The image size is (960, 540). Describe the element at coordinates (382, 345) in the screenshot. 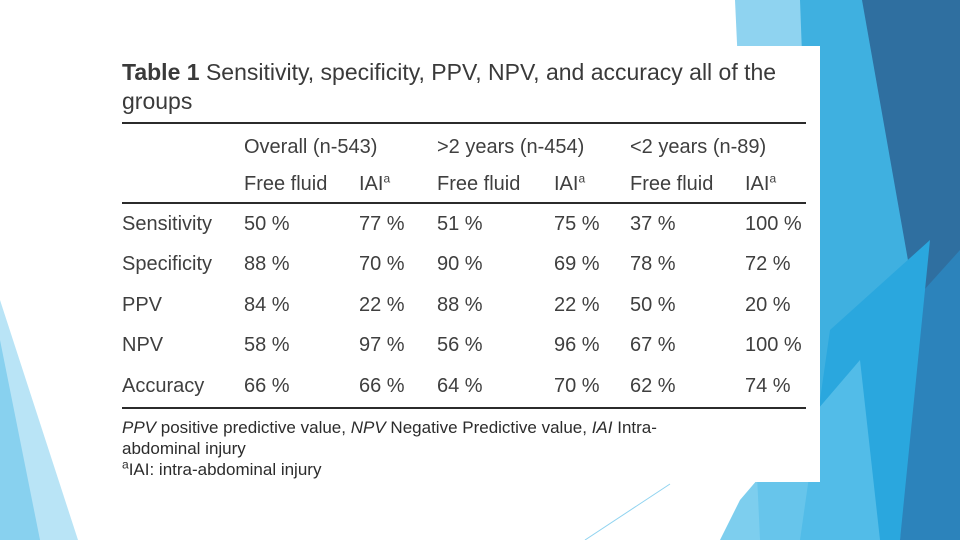

I see `table-cell: 97 %` at that location.